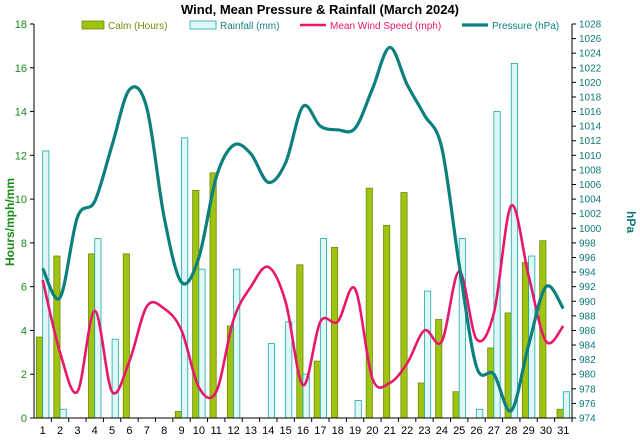 The width and height of the screenshot is (640, 440). Describe the element at coordinates (129, 431) in the screenshot. I see `x-tick-label: 6` at that location.